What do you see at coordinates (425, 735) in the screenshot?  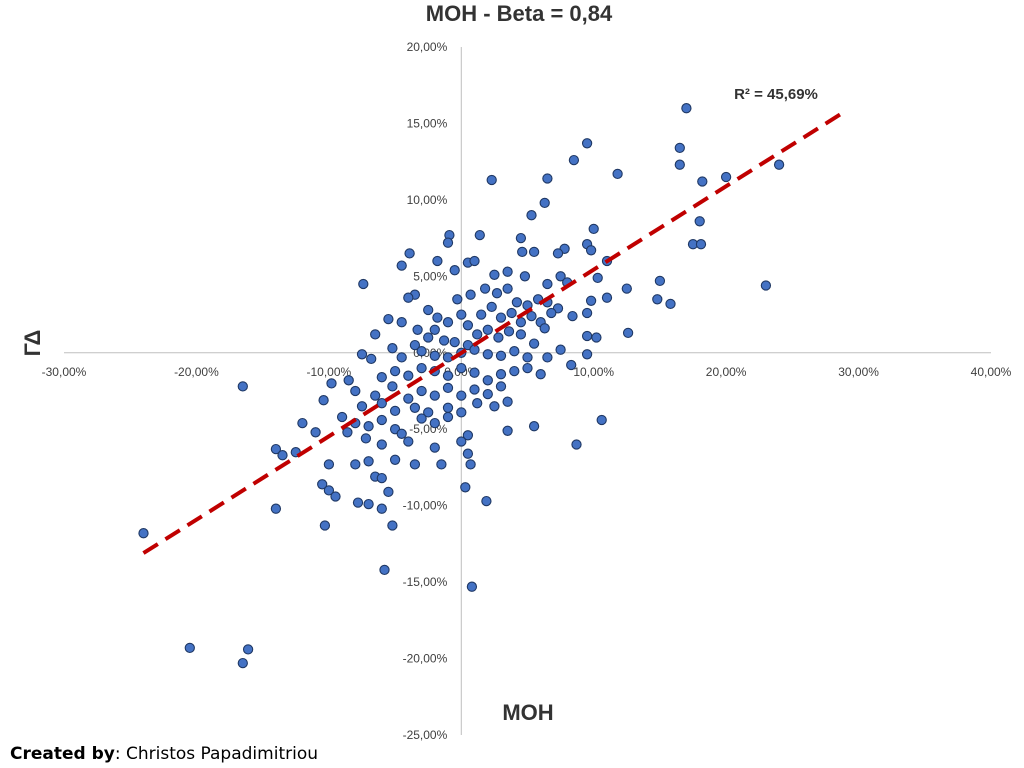 I see `y-tick-label: -25,00%` at bounding box center [425, 735].